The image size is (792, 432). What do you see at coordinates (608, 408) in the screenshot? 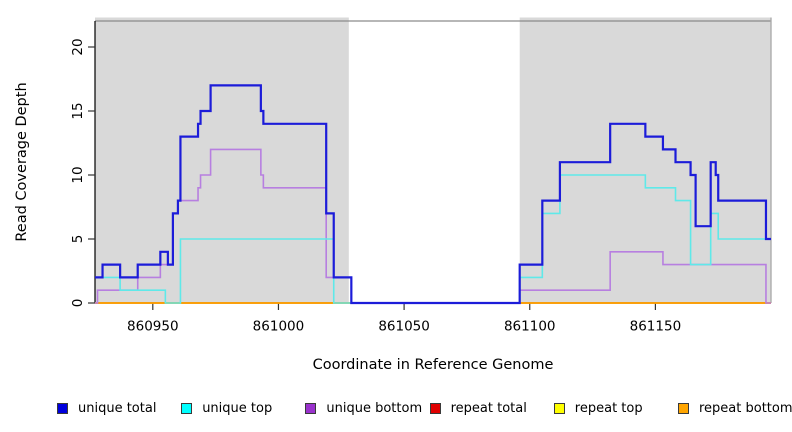
I see `legend-label: repeat top` at bounding box center [608, 408].